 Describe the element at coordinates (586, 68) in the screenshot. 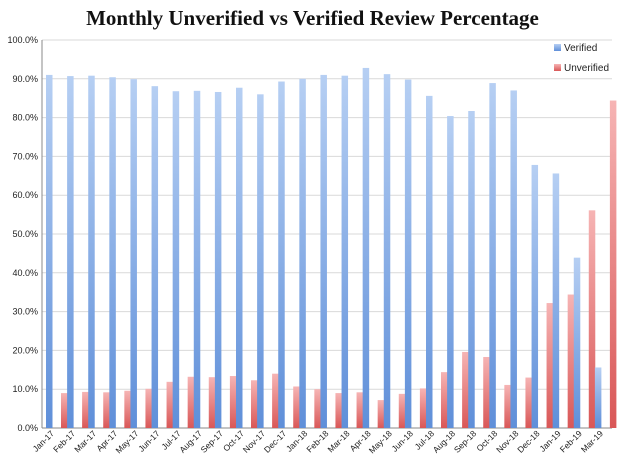

I see `legend-label-unverified: Unverified` at that location.